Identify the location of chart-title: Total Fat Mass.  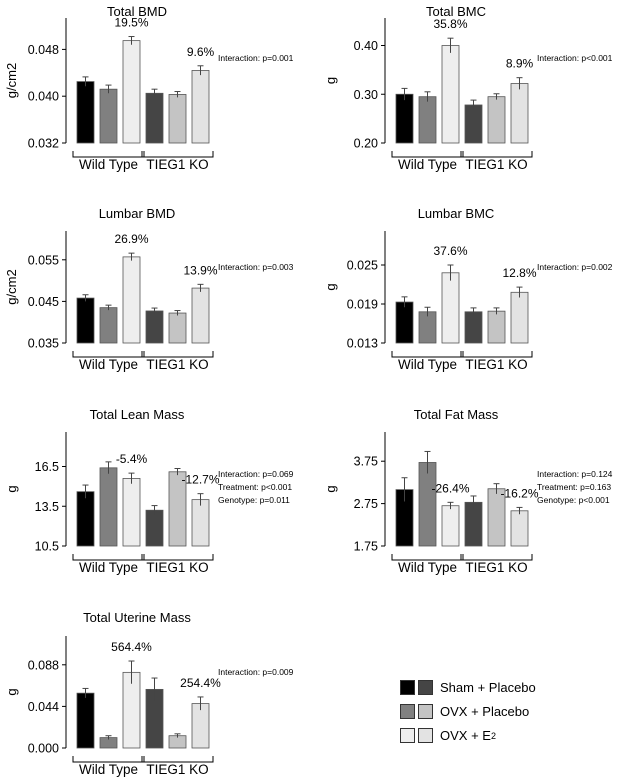
(456, 414).